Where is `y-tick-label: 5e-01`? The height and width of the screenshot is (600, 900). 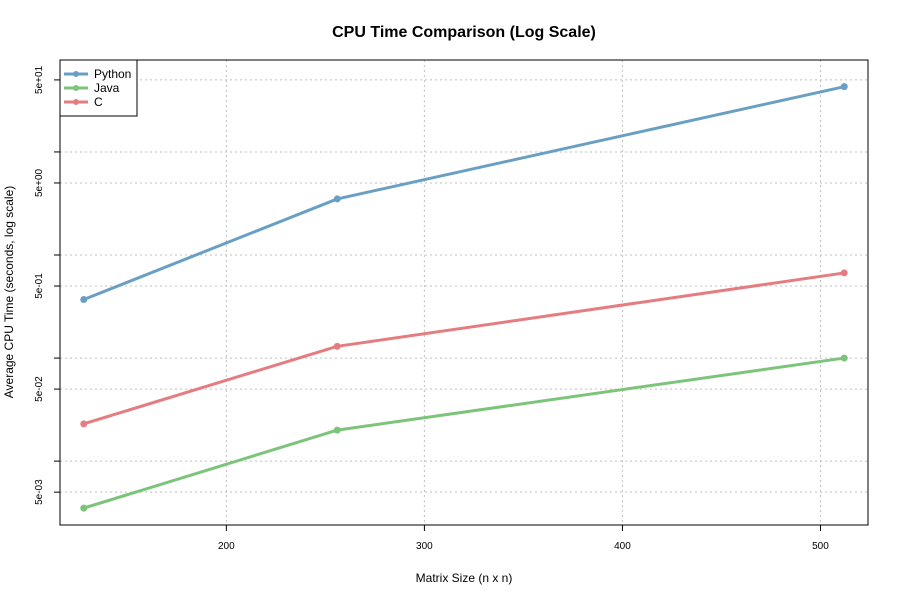
y-tick-label: 5e-01 is located at coordinates (39, 286).